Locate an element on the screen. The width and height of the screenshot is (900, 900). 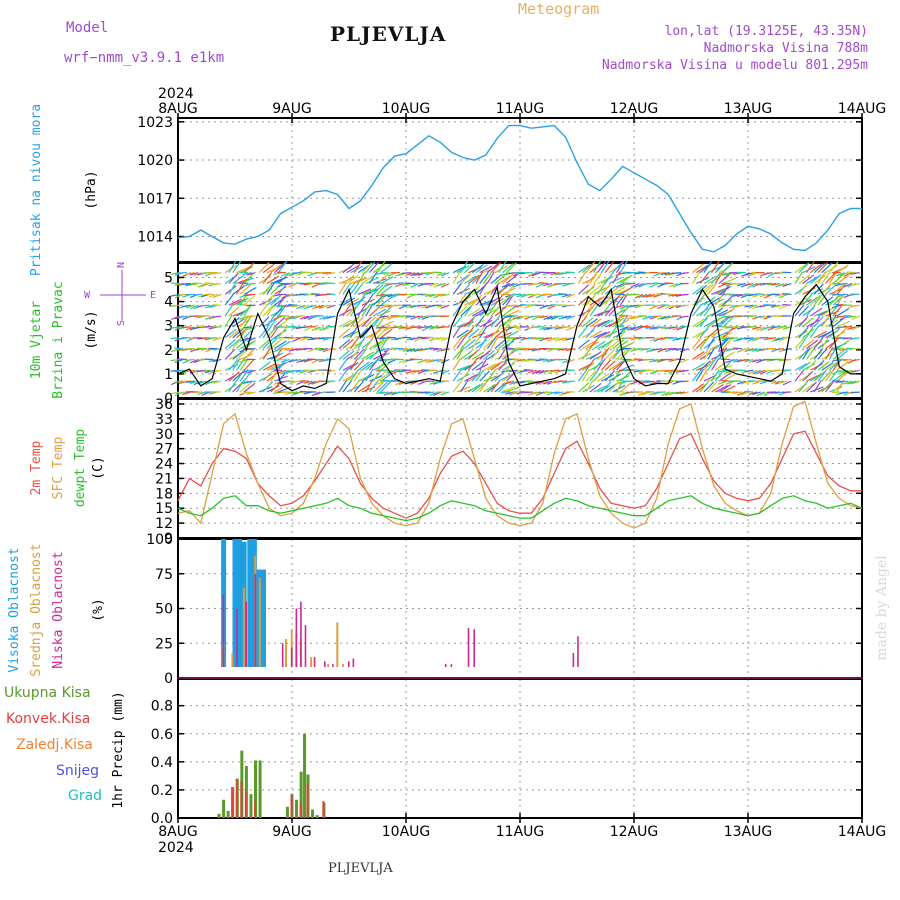
cloud-high-bar is located at coordinates (240, 603).